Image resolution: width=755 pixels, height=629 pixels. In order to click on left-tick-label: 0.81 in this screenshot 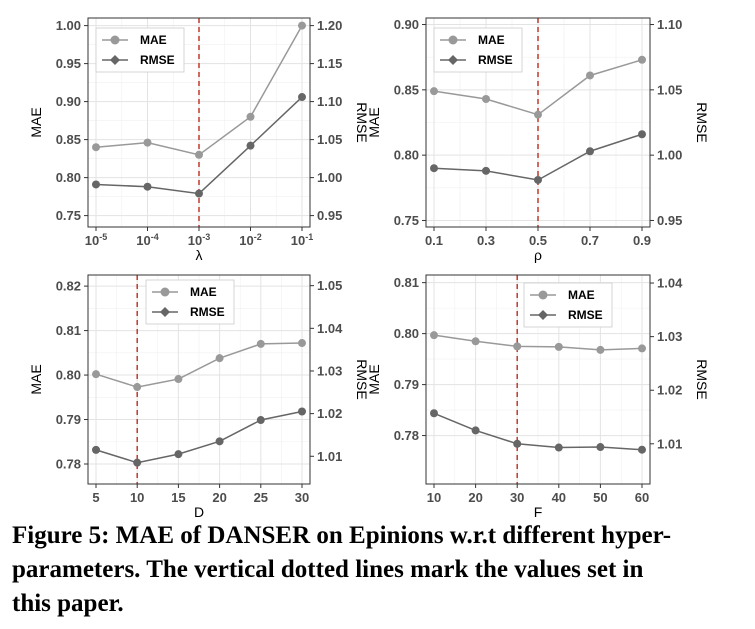, I will do `click(406, 282)`.